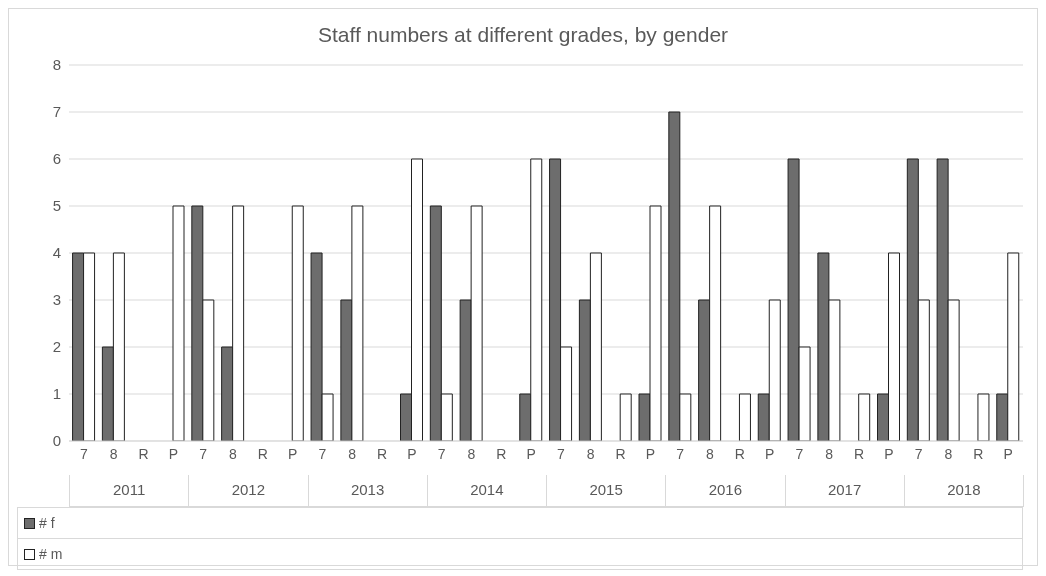  Describe the element at coordinates (964, 491) in the screenshot. I see `text: 2018` at that location.